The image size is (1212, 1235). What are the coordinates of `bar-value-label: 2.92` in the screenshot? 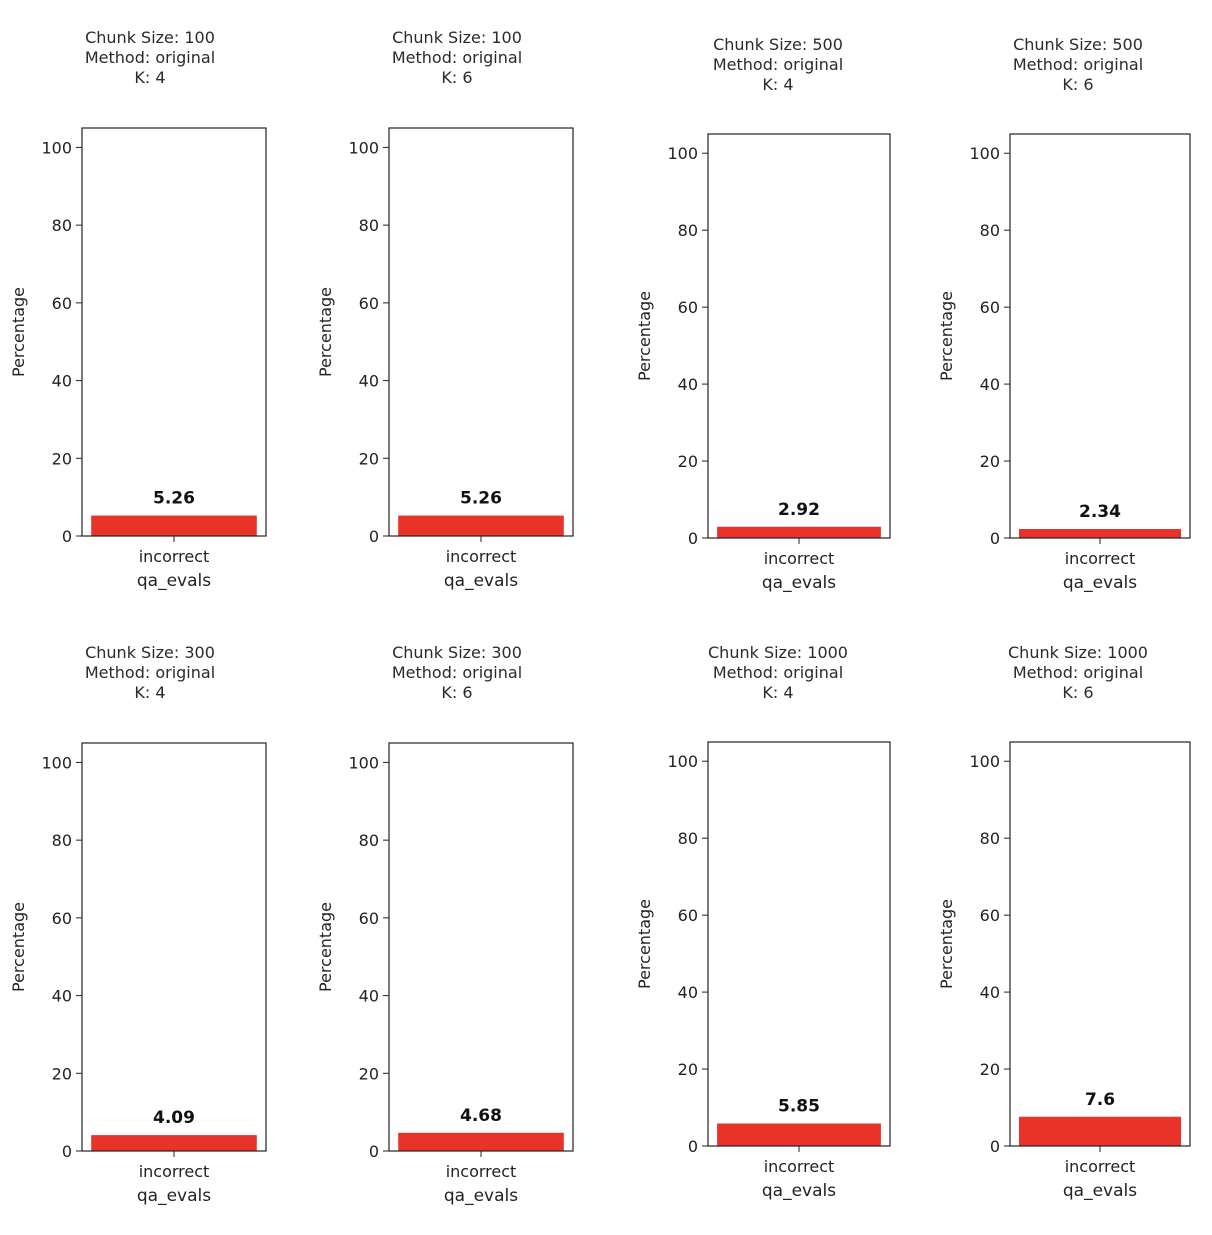 It's located at (799, 510).